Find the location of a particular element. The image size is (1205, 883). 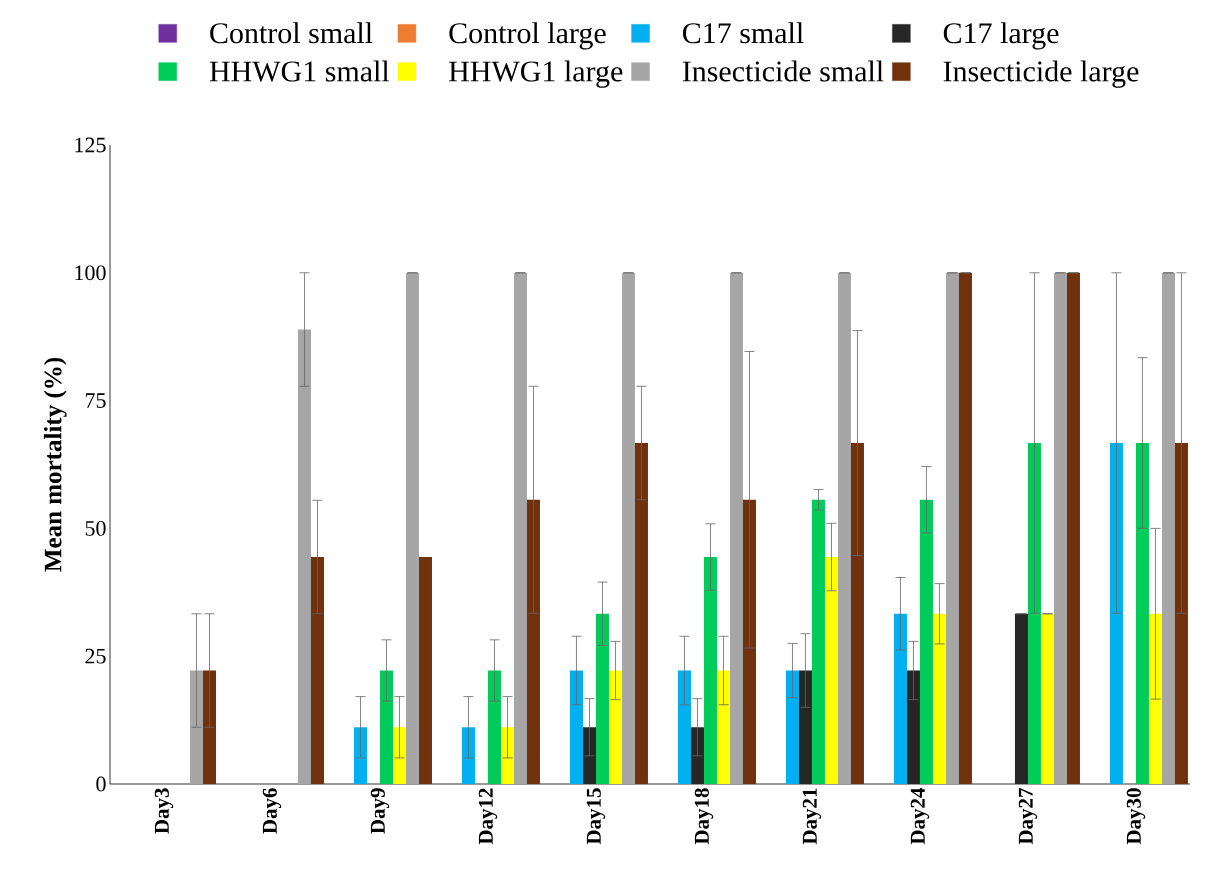

legend-label: HHWG1 small is located at coordinates (299, 71).